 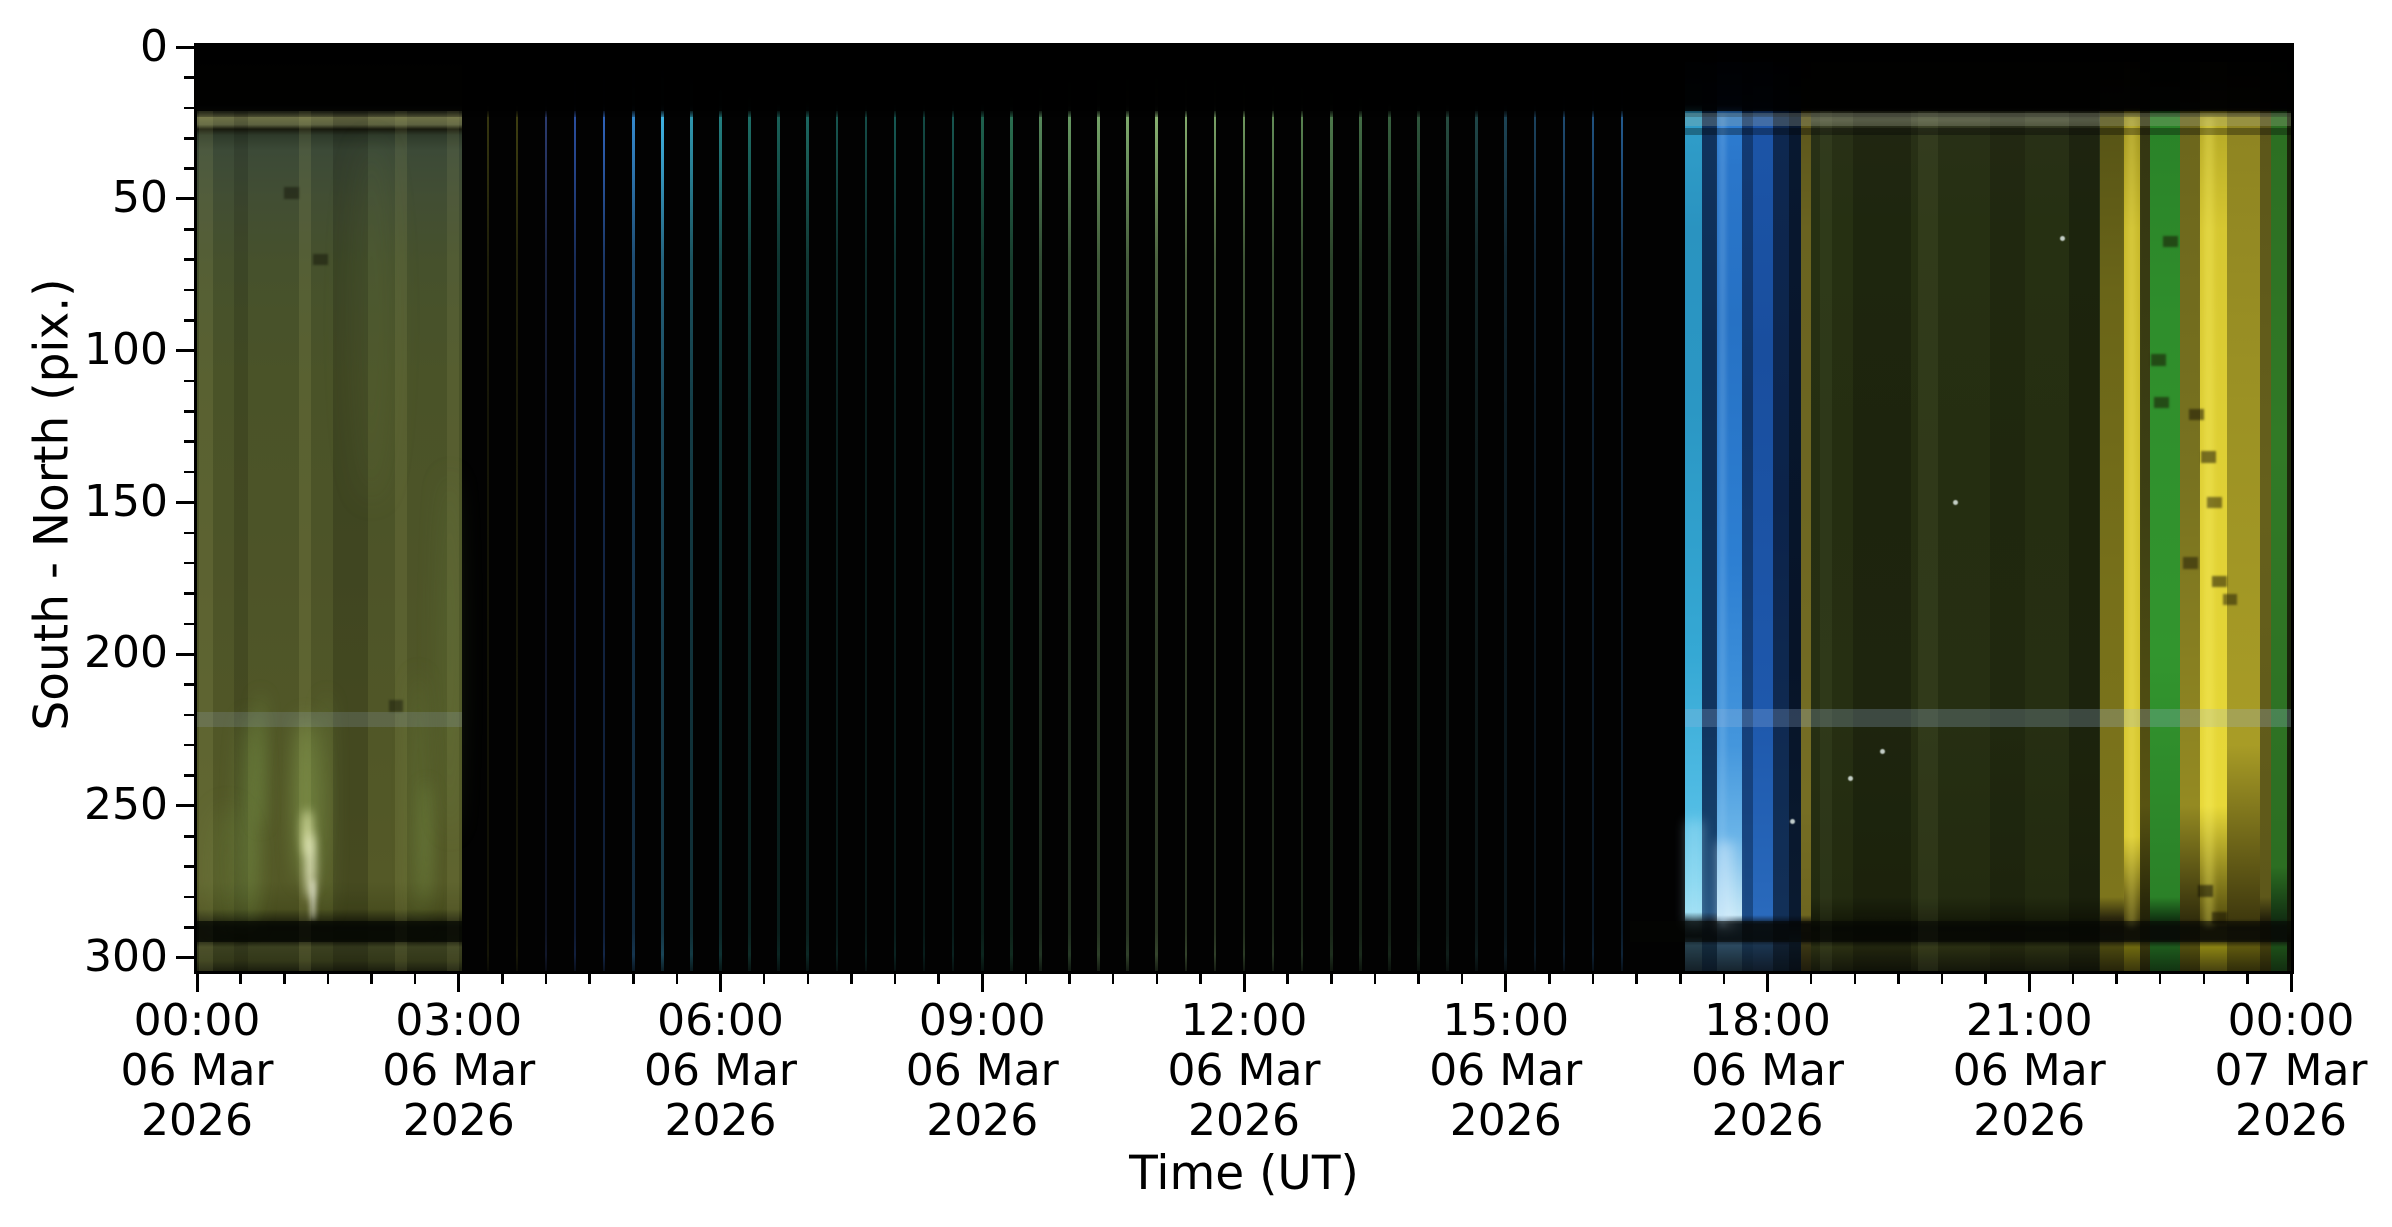 I want to click on band-yellow-streaky, so click(x=2244, y=508).